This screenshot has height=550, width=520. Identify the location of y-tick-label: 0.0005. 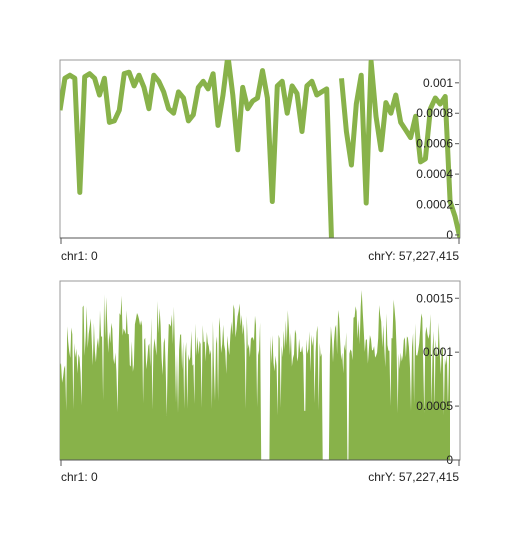
(434, 406).